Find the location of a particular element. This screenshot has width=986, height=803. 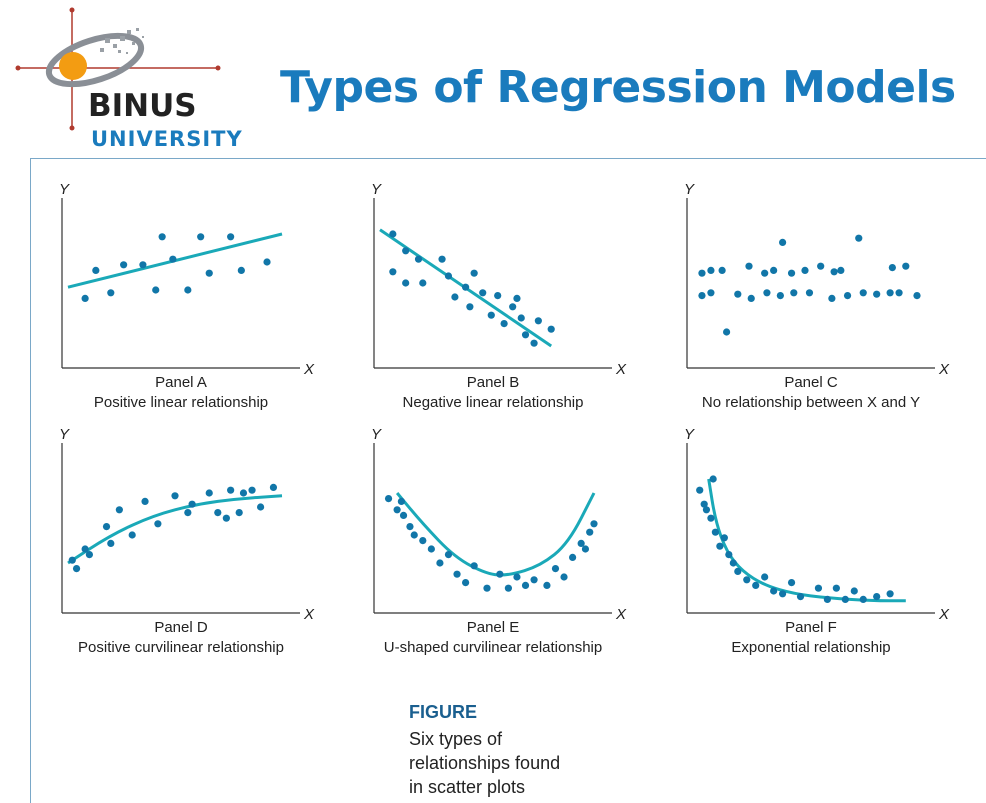

panel-title: Panel C is located at coordinates (811, 382).